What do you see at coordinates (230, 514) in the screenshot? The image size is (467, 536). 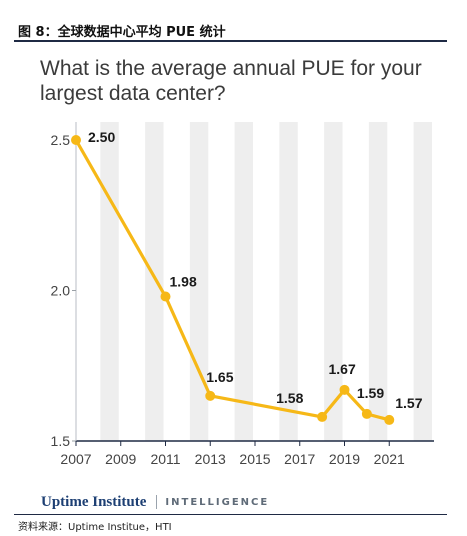 I see `footer-rule` at bounding box center [230, 514].